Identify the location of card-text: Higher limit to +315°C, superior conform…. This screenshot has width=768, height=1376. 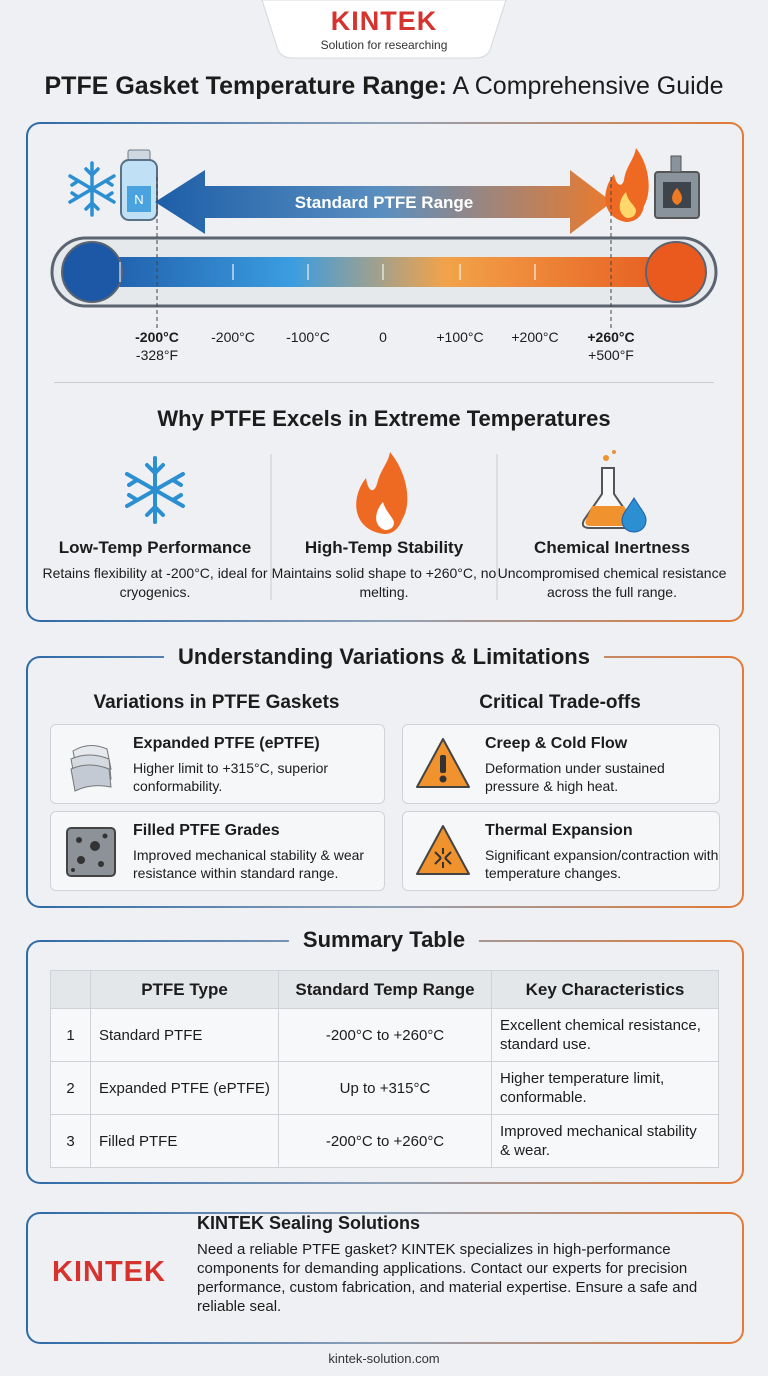
(231, 777).